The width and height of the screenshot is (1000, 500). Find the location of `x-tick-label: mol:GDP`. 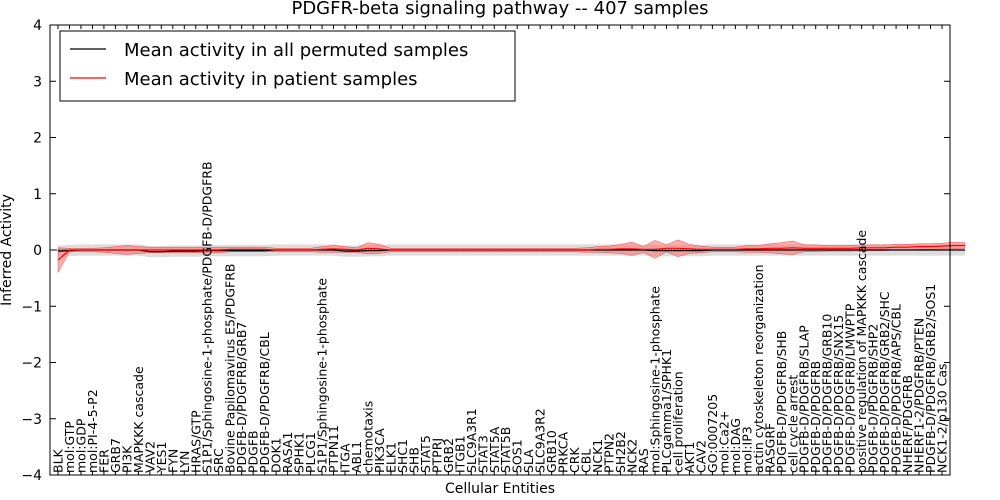

x-tick-label: mol:GDP is located at coordinates (81, 445).